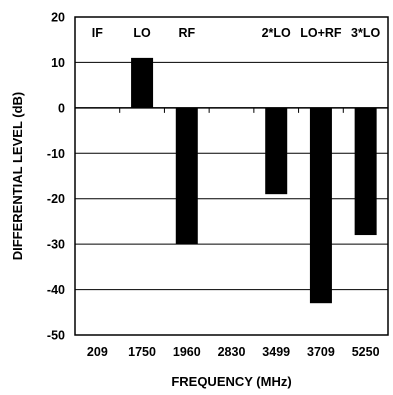  I want to click on series-label-0: IF, so click(97, 33).